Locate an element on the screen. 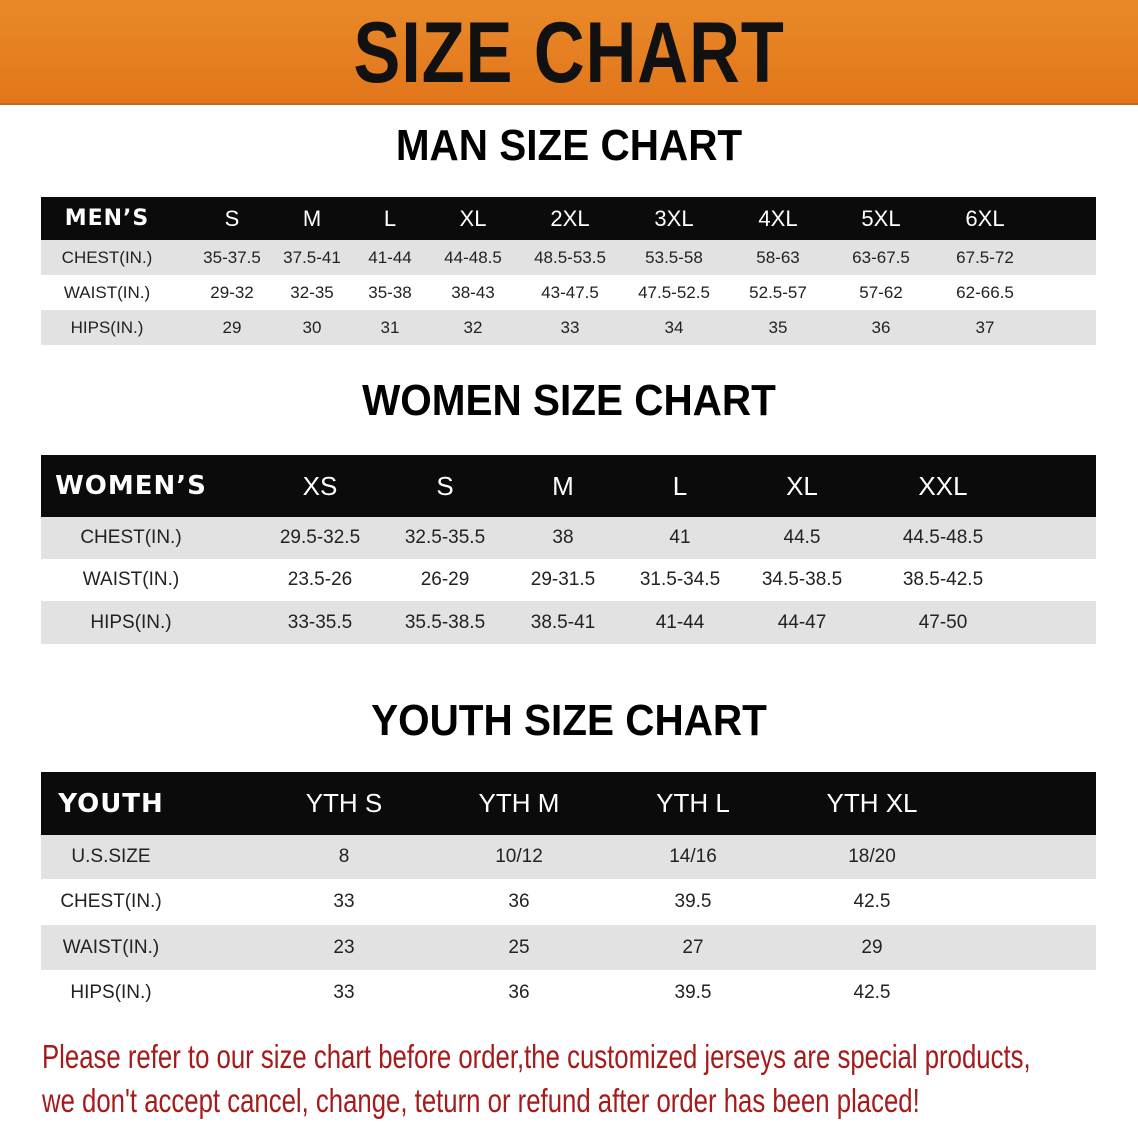 This screenshot has height=1132, width=1138. table-cell: 18/20 is located at coordinates (872, 856).